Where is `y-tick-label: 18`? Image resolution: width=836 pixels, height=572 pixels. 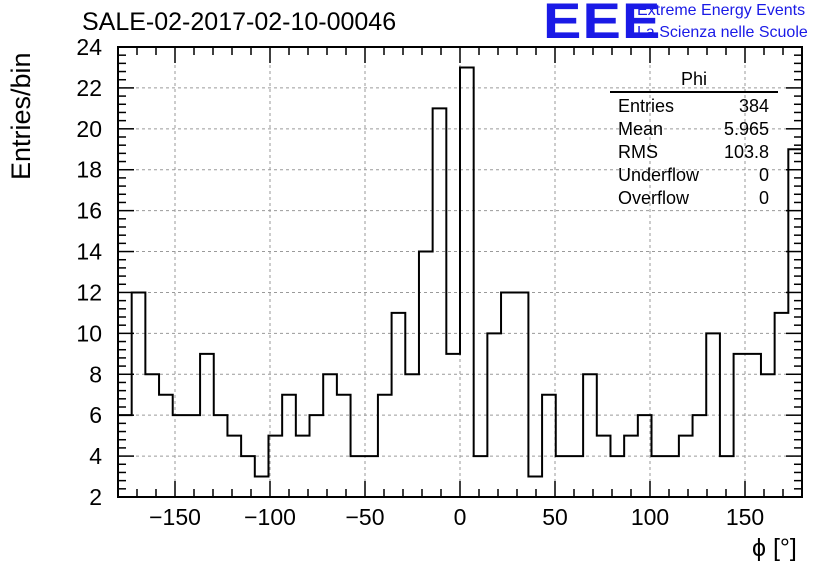 y-tick-label: 18 is located at coordinates (89, 170).